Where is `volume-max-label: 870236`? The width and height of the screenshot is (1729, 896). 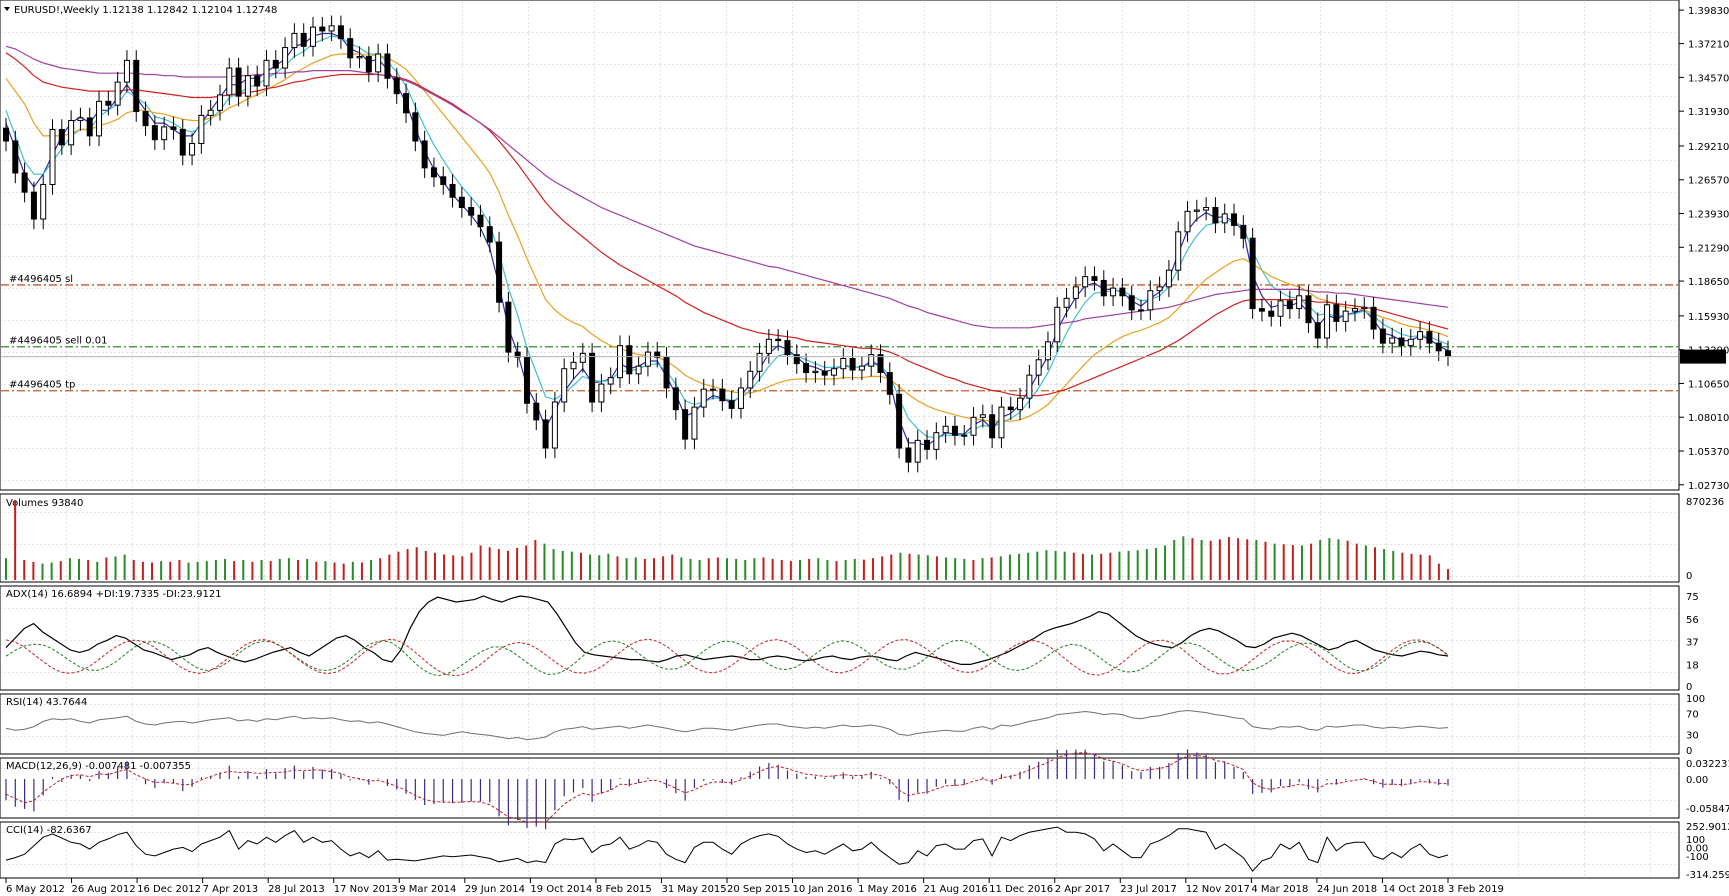
volume-max-label: 870236 is located at coordinates (1705, 502).